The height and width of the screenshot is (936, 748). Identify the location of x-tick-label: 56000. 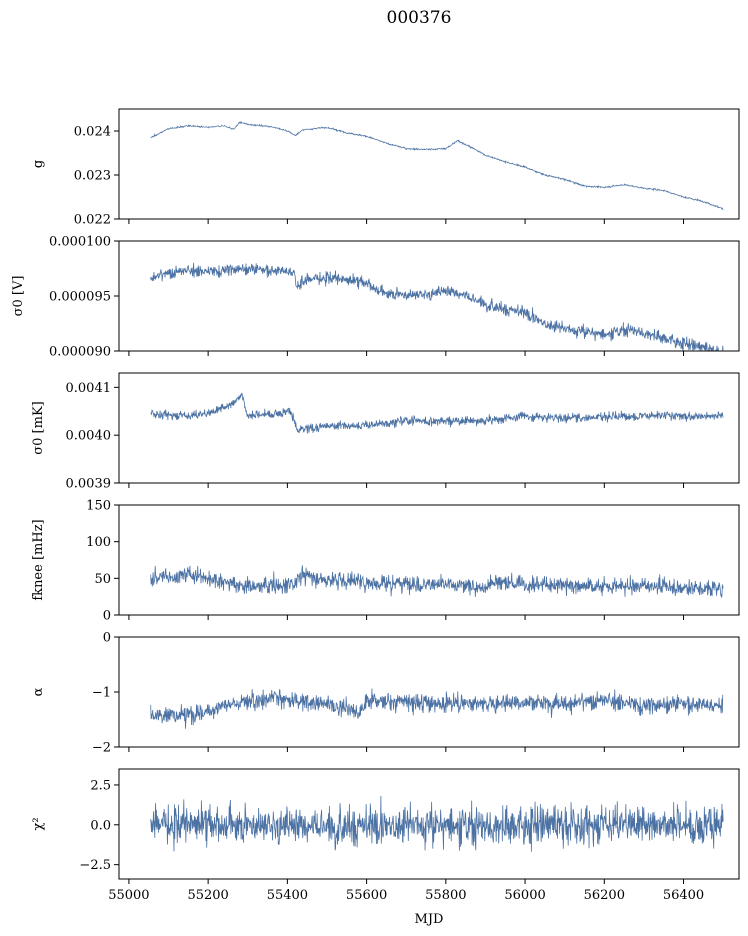
(524, 895).